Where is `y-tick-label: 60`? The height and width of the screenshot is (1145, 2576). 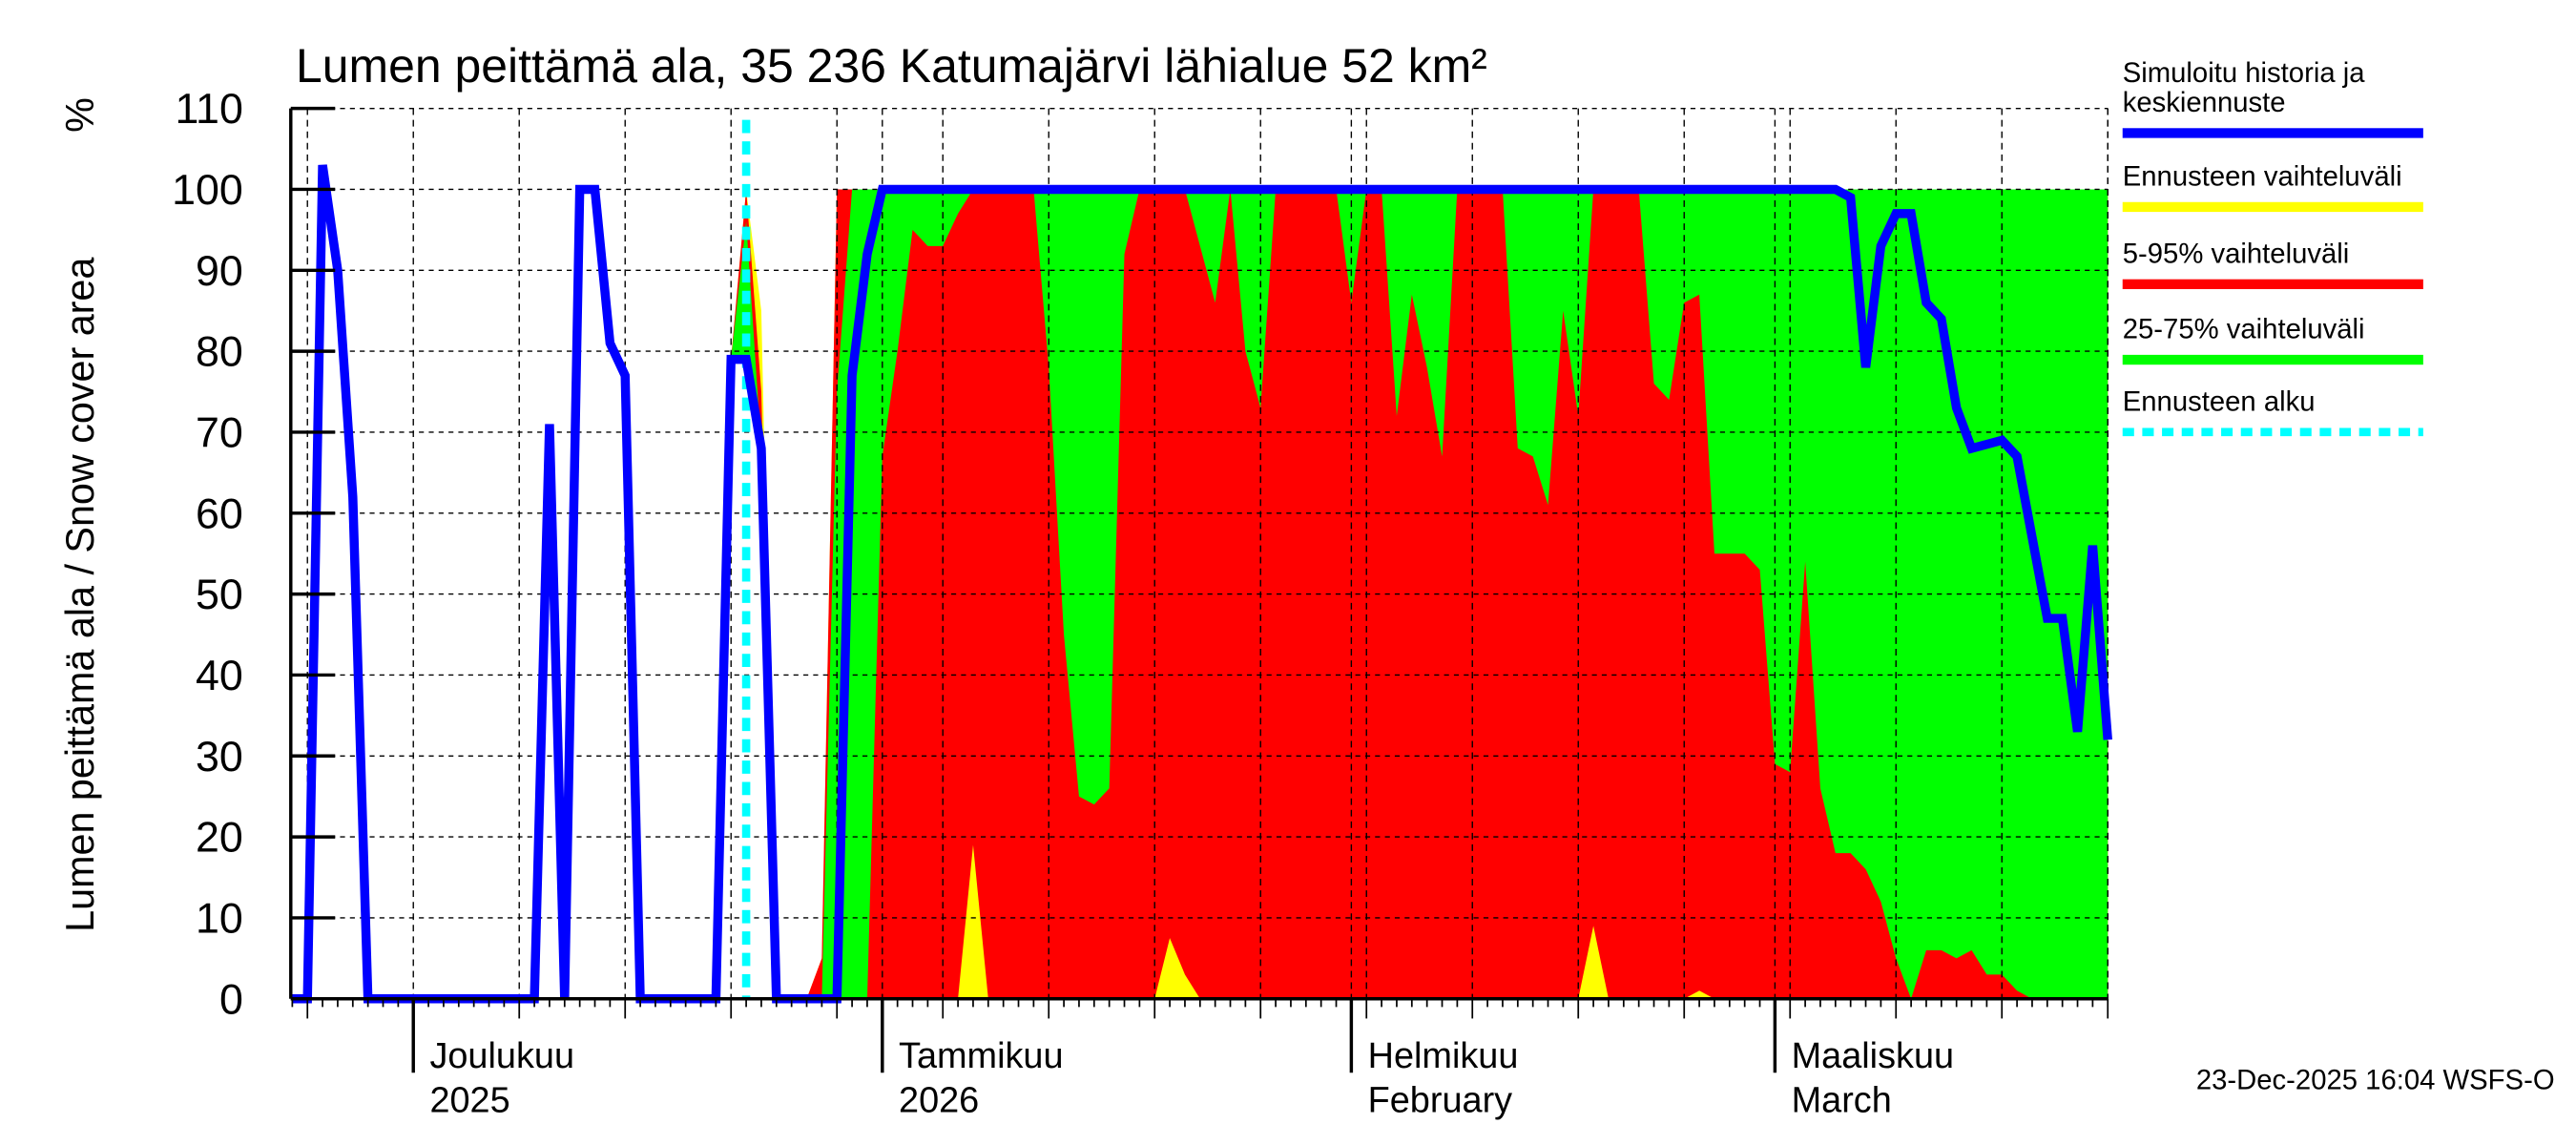 y-tick-label: 60 is located at coordinates (219, 513).